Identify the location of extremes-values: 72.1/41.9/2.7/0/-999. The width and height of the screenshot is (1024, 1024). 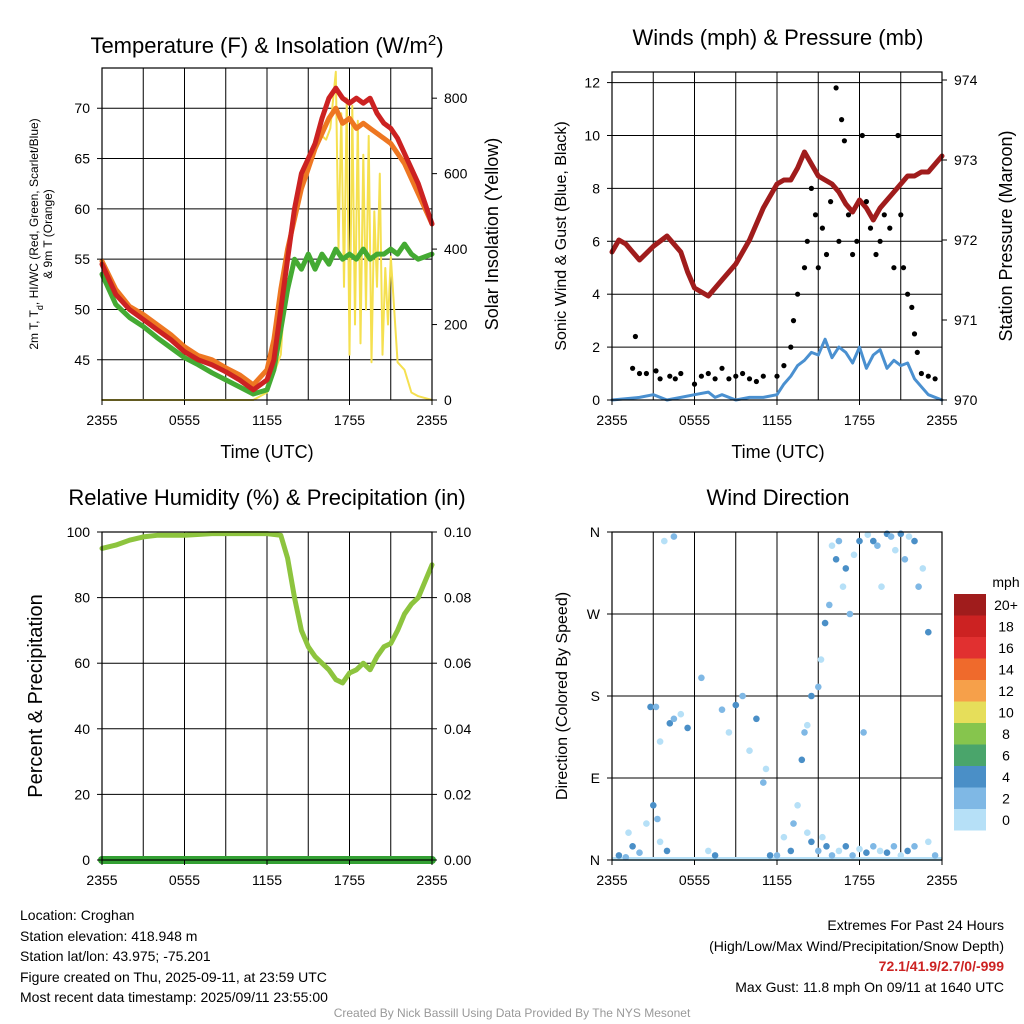
(941, 966).